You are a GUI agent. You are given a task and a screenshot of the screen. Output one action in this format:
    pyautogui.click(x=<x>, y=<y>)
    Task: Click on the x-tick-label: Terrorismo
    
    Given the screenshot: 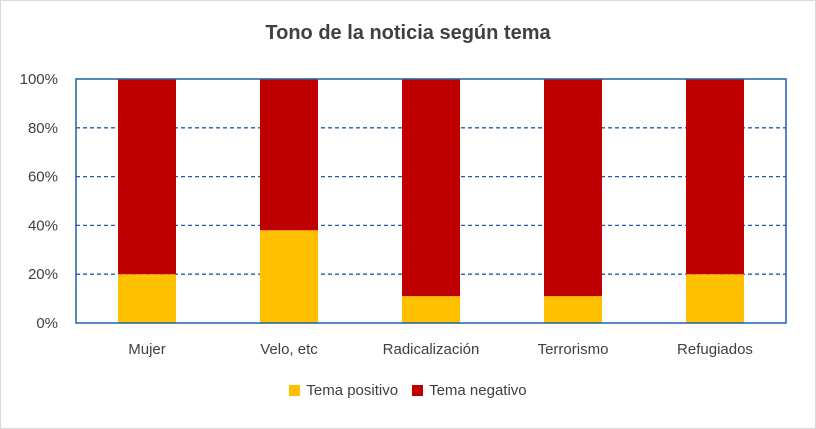 What is the action you would take?
    pyautogui.click(x=573, y=349)
    